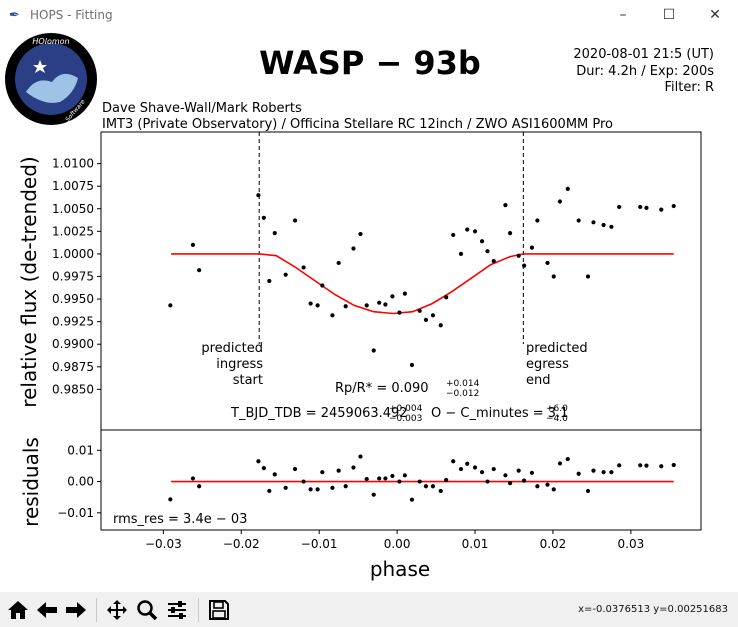 The image size is (738, 627). What do you see at coordinates (669, 16) in the screenshot?
I see `maximize-button: ☐` at bounding box center [669, 16].